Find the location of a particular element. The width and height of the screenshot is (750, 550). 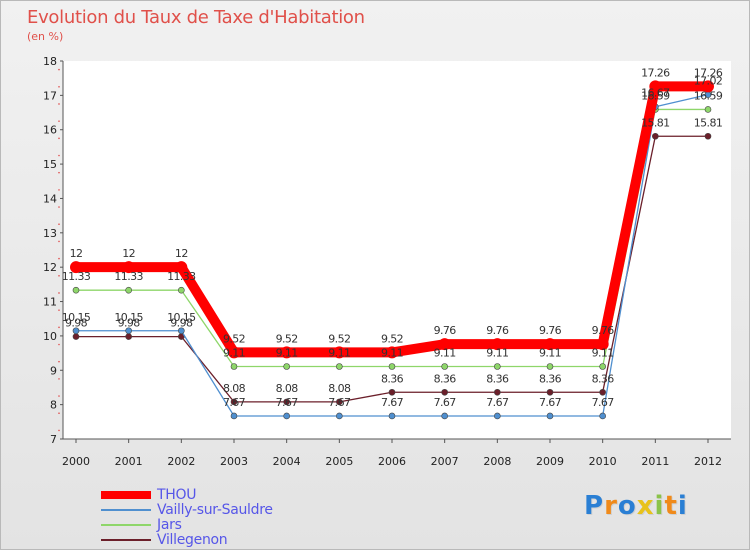

y-tick-label: 10 is located at coordinates (50, 336).